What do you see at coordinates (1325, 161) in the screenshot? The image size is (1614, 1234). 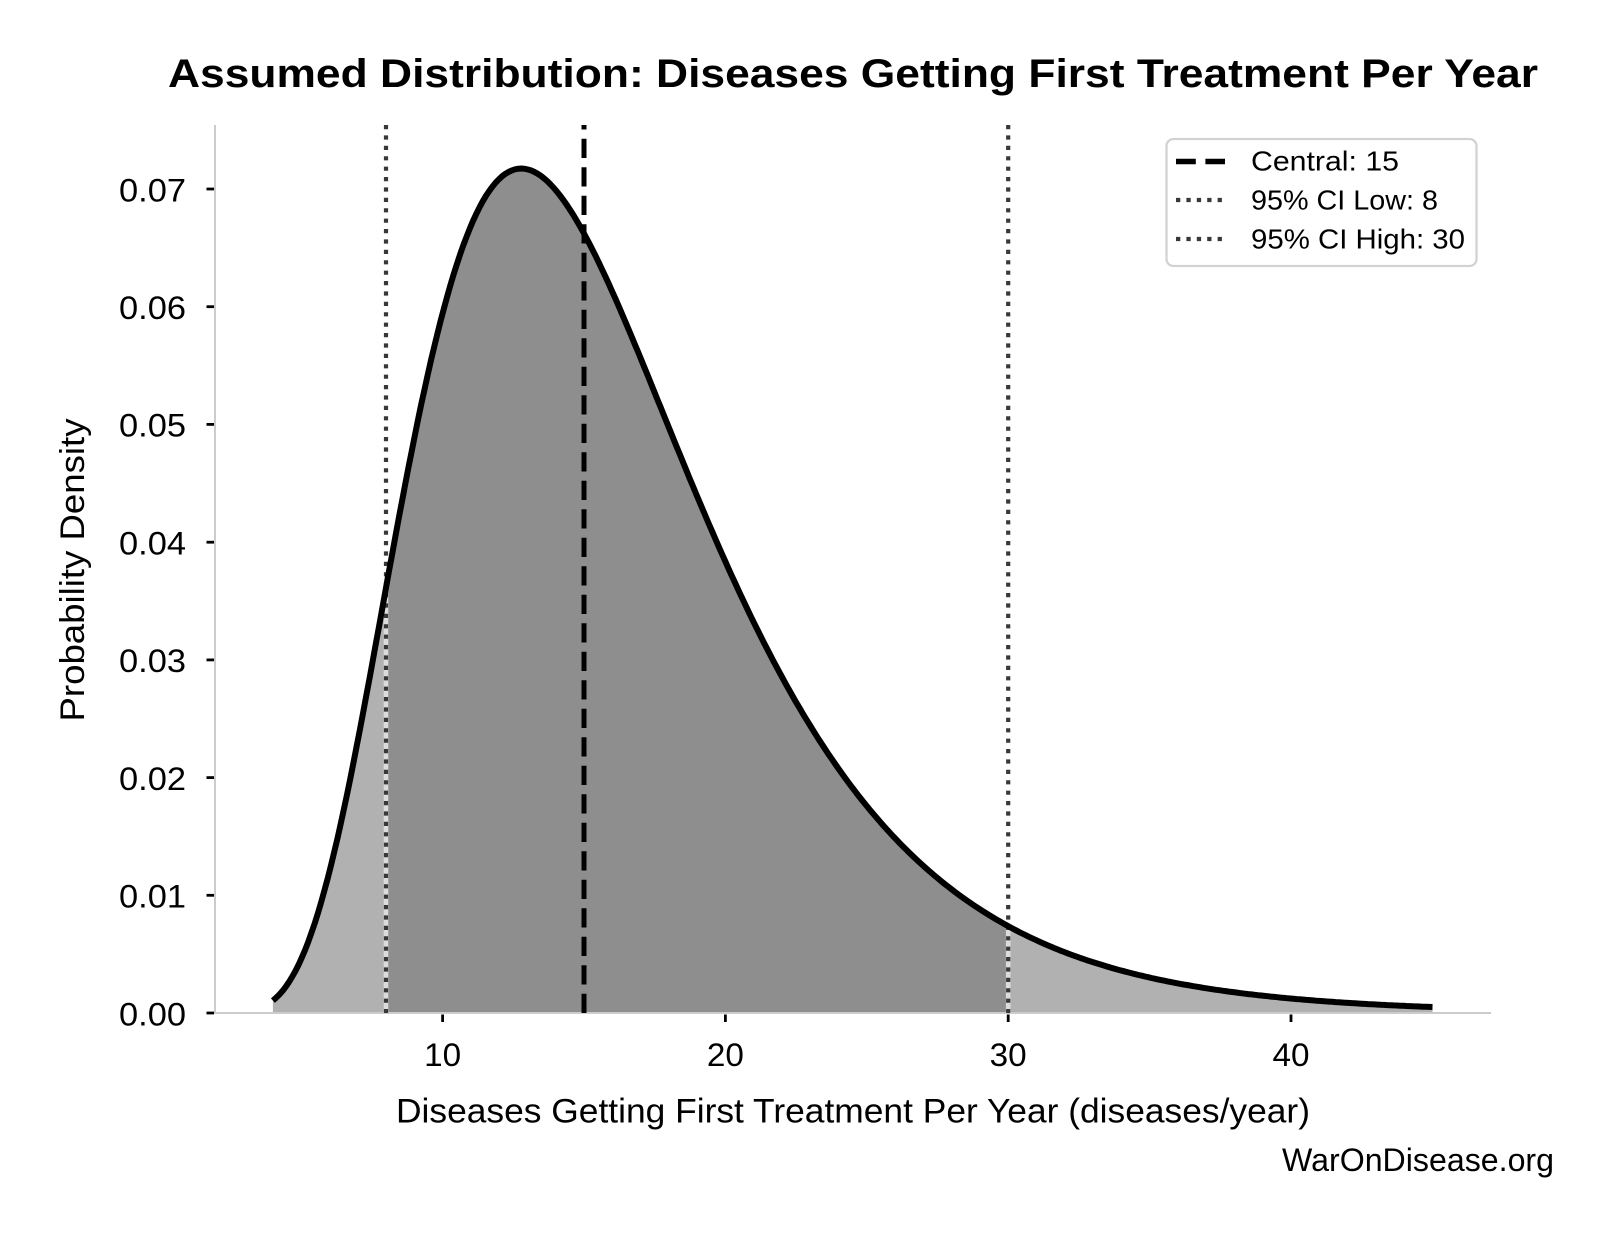 I see `svg-text: Central: 15` at bounding box center [1325, 161].